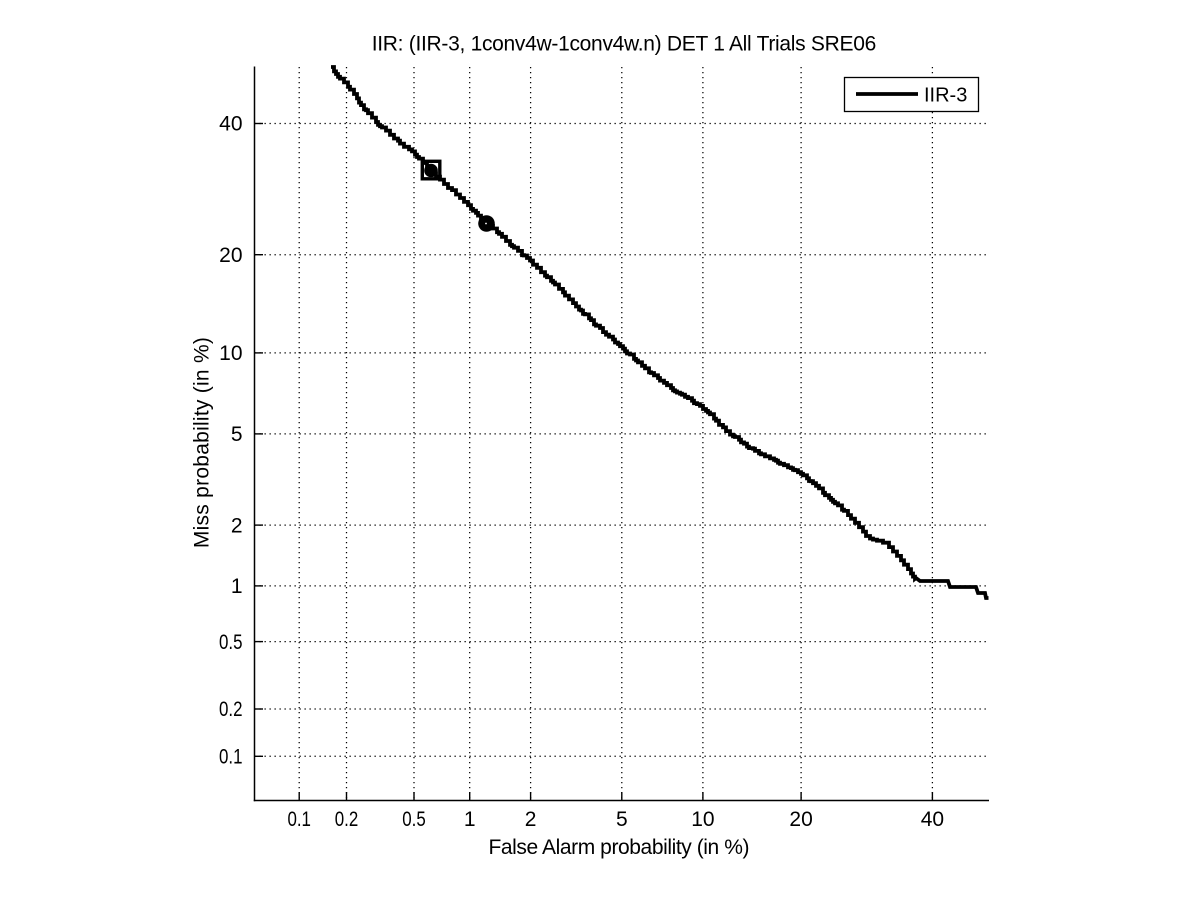  I want to click on svg-text: False Alarm probability (in %), so click(619, 847).